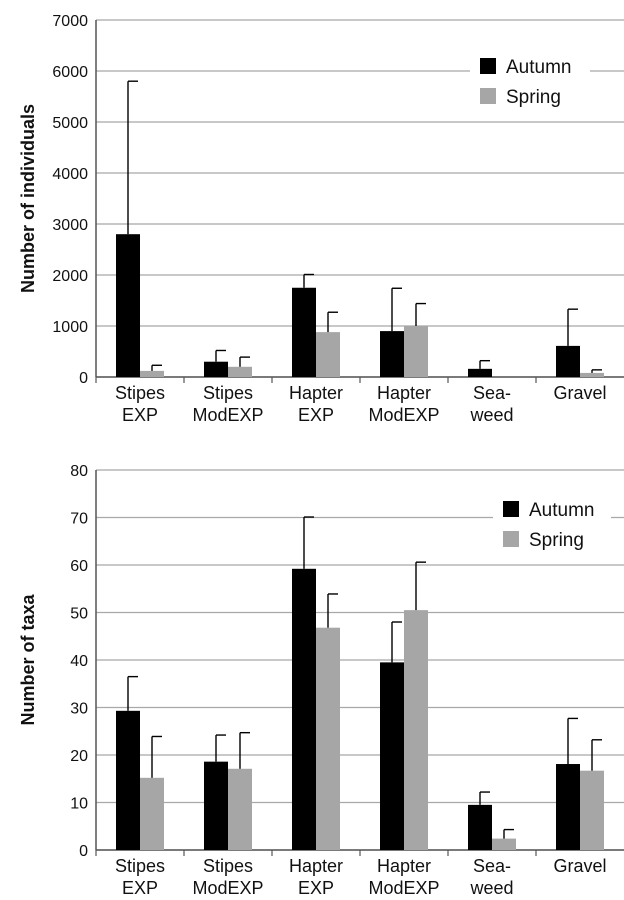 The width and height of the screenshot is (624, 900). Describe the element at coordinates (28, 659) in the screenshot. I see `y-axis-label: Number of taxa` at that location.